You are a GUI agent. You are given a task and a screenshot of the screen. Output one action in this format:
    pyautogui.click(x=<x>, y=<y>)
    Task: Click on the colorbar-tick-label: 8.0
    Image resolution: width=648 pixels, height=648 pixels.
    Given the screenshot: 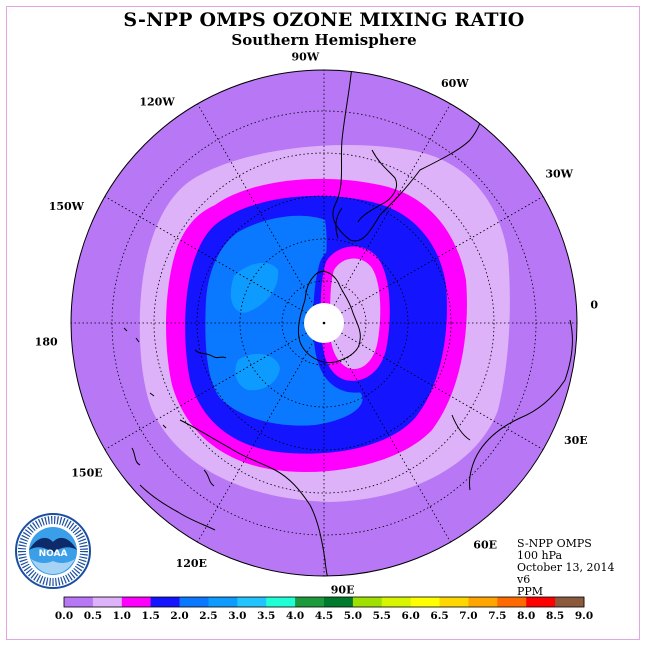 What is the action you would take?
    pyautogui.click(x=526, y=616)
    